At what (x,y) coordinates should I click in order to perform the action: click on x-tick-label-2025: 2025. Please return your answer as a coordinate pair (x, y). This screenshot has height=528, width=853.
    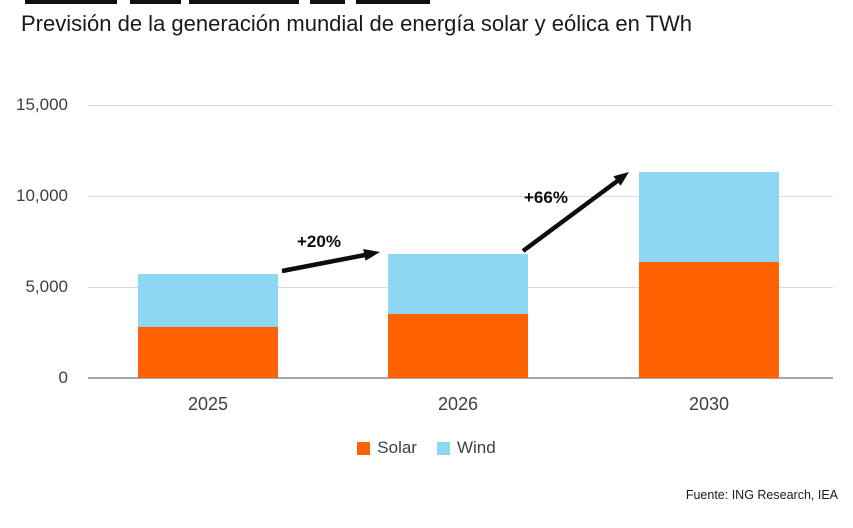
    Looking at the image, I should click on (208, 404).